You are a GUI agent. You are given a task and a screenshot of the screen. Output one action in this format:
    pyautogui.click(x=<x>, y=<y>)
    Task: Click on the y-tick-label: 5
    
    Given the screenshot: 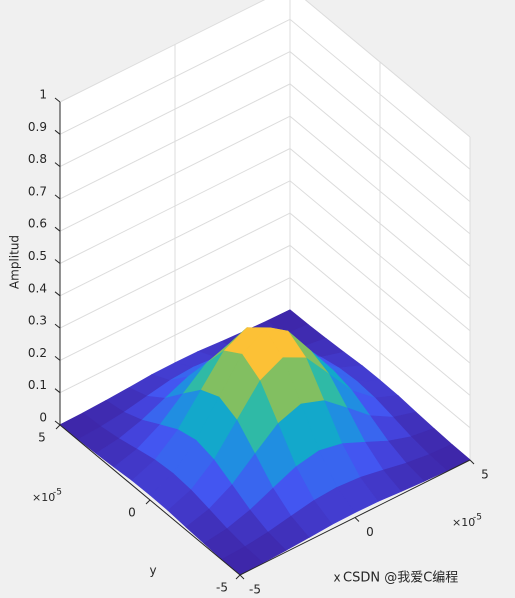 What is the action you would take?
    pyautogui.click(x=42, y=438)
    